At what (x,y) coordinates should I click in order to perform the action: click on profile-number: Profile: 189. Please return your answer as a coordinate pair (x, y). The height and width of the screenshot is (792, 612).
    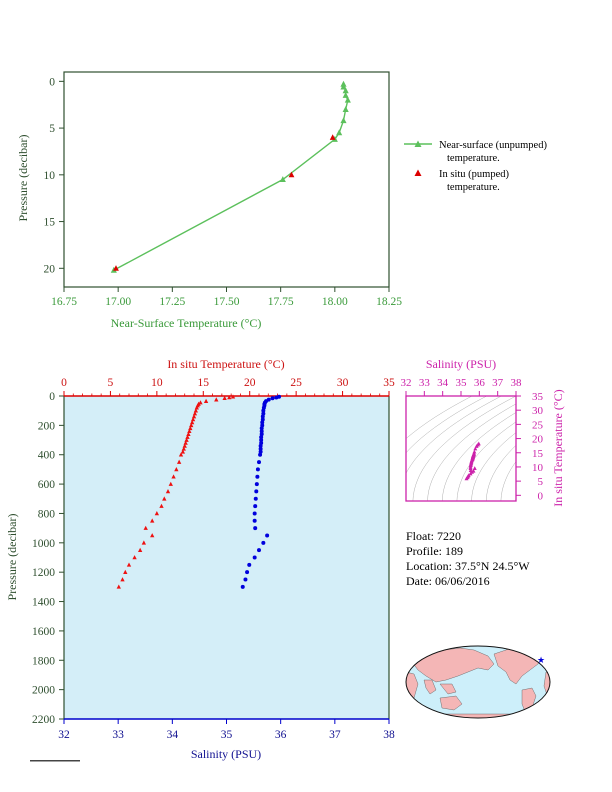
    Looking at the image, I should click on (434, 551).